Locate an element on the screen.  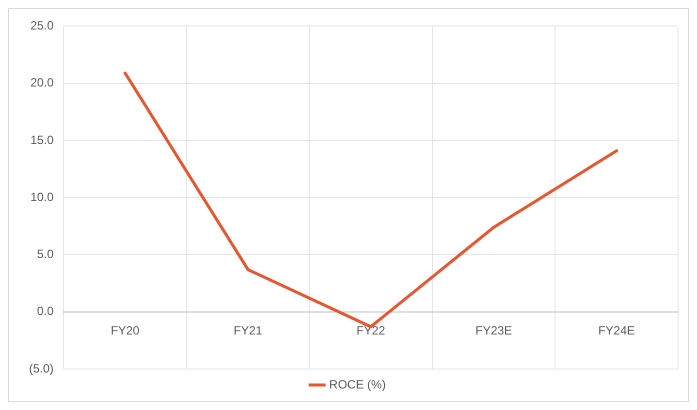
x-tick-label: FY24E is located at coordinates (616, 330).